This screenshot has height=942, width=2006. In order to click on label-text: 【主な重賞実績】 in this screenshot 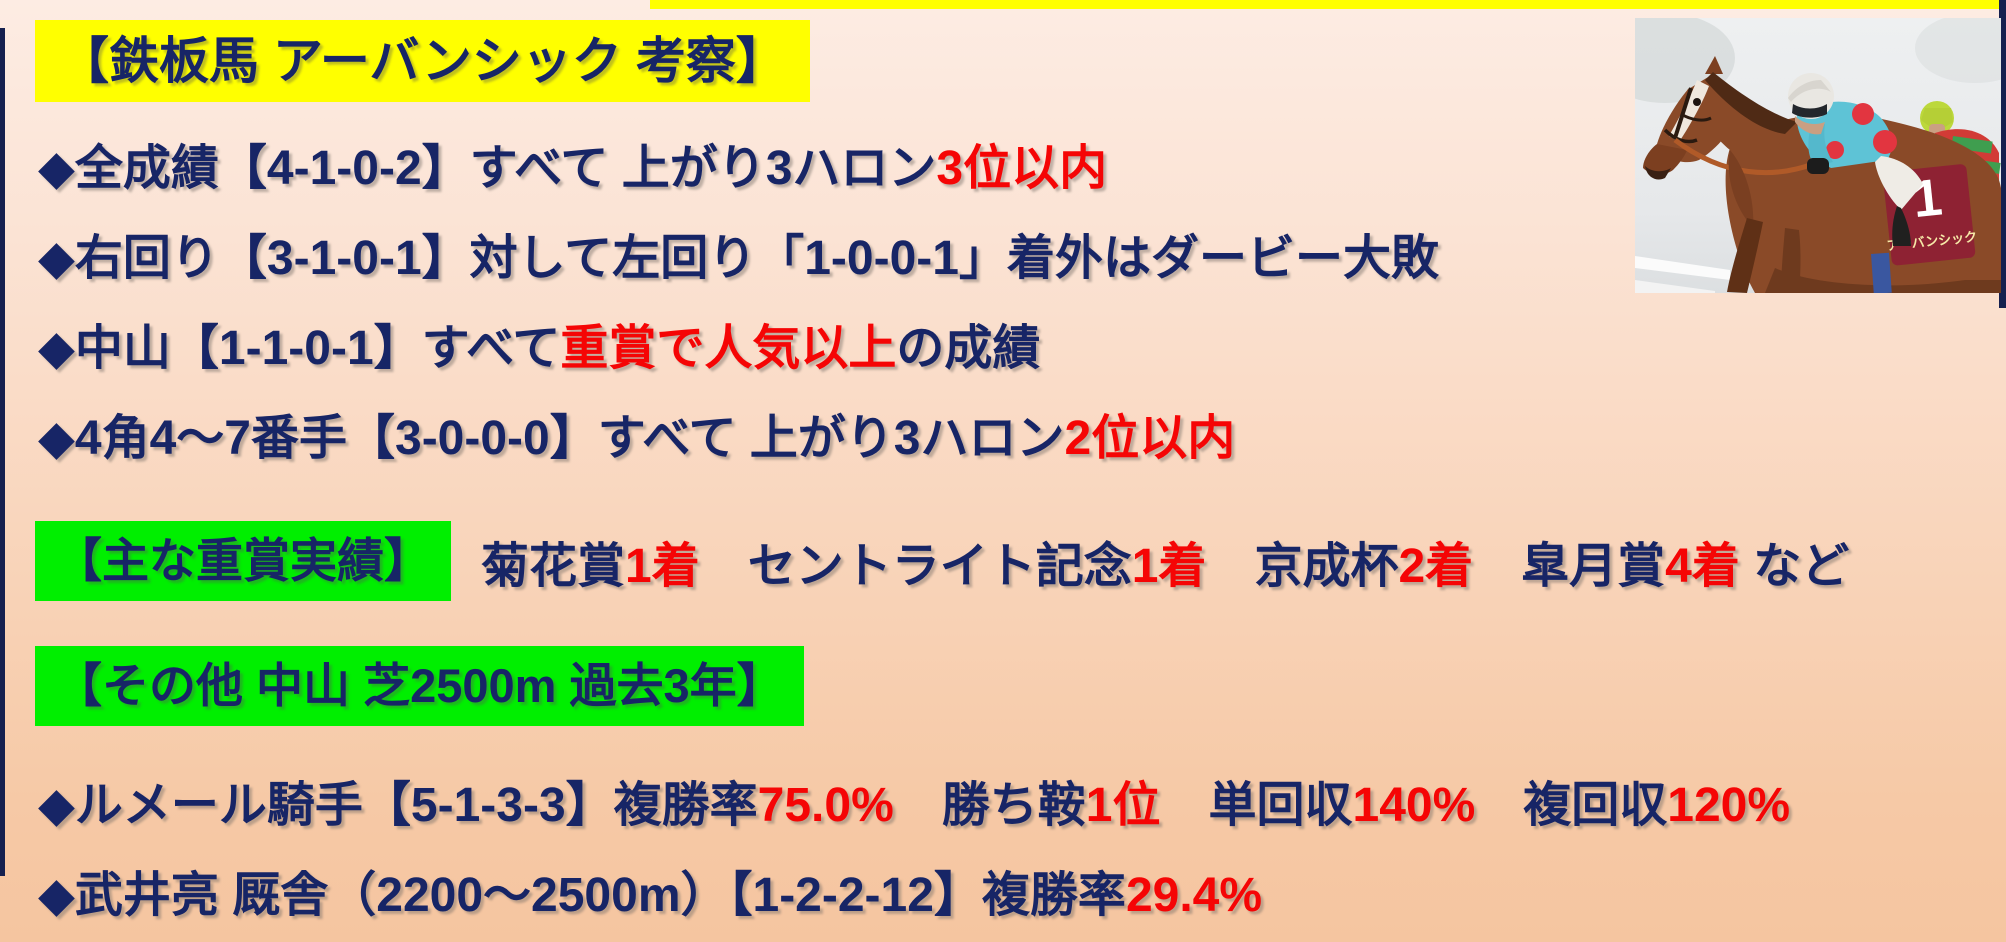, I will do `click(243, 560)`.